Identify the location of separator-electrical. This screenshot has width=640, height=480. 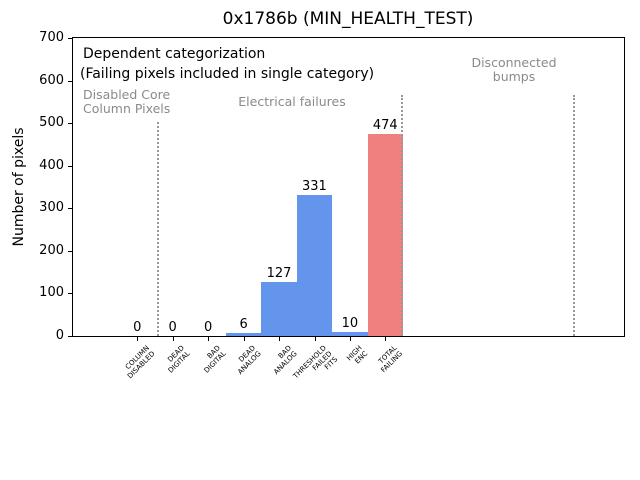
(402, 215).